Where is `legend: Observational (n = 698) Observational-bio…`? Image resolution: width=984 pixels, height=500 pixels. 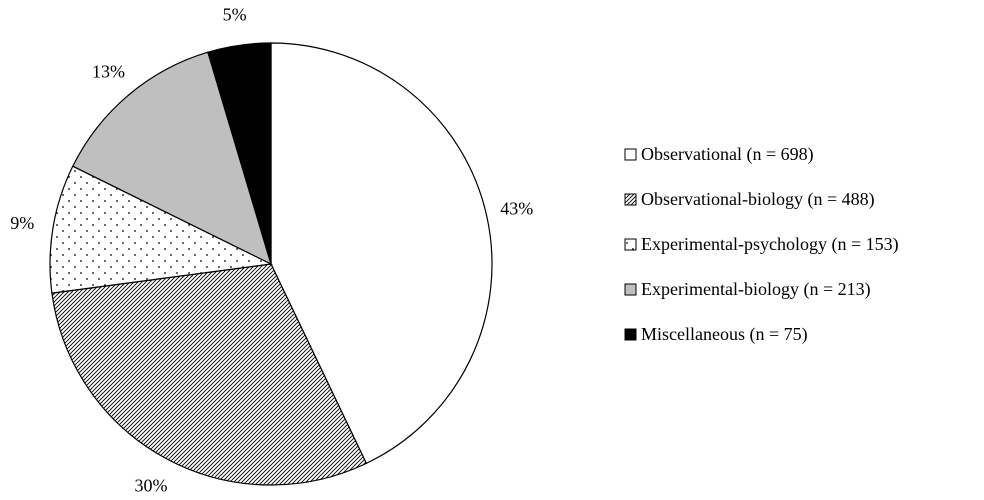 legend: Observational (n = 698) Observational-bio… is located at coordinates (761, 244).